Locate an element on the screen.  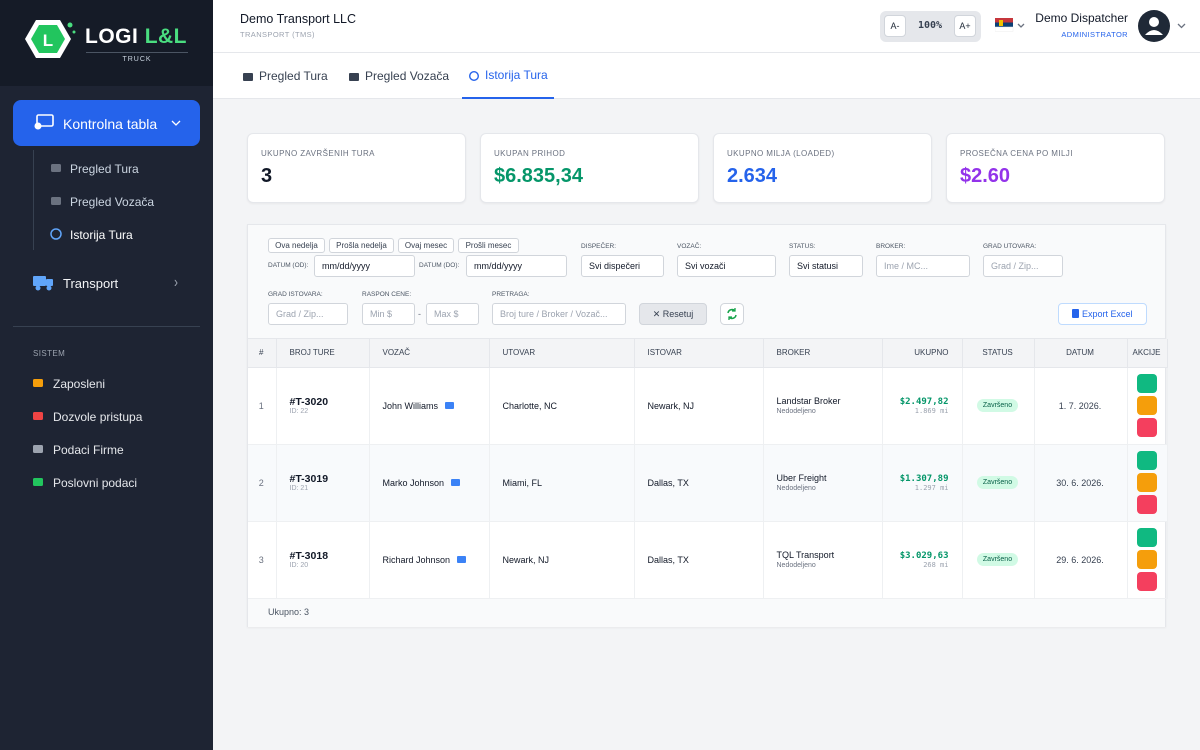
export-button: Export Excel is located at coordinates (1102, 314).